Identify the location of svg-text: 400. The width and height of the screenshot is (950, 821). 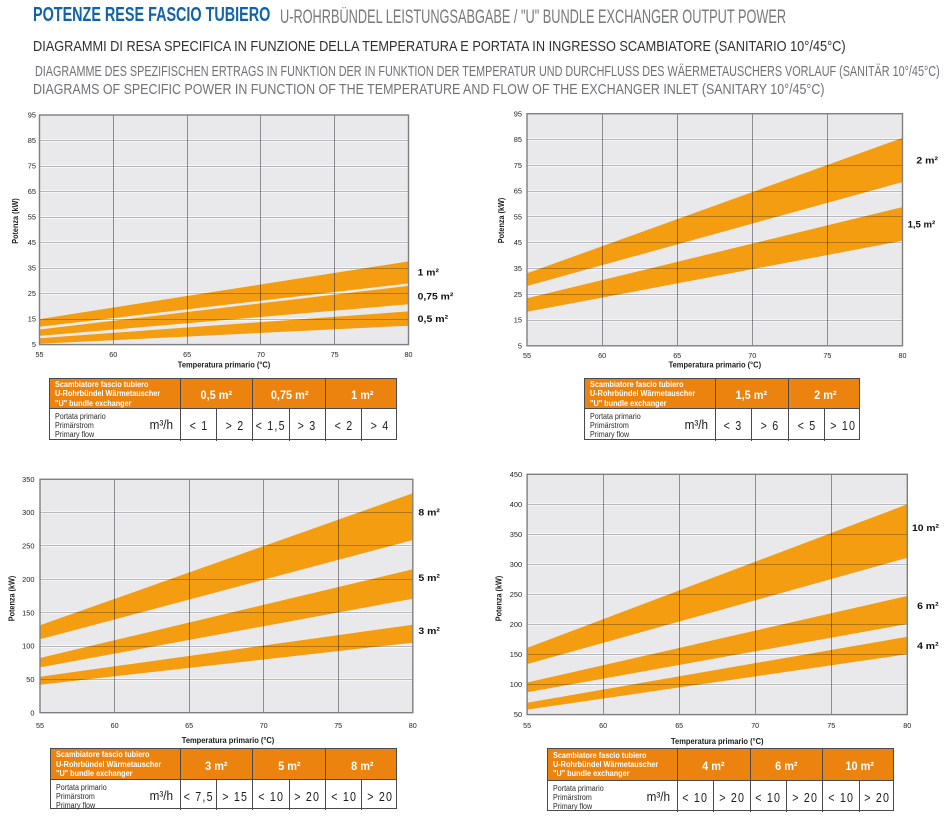
(516, 504).